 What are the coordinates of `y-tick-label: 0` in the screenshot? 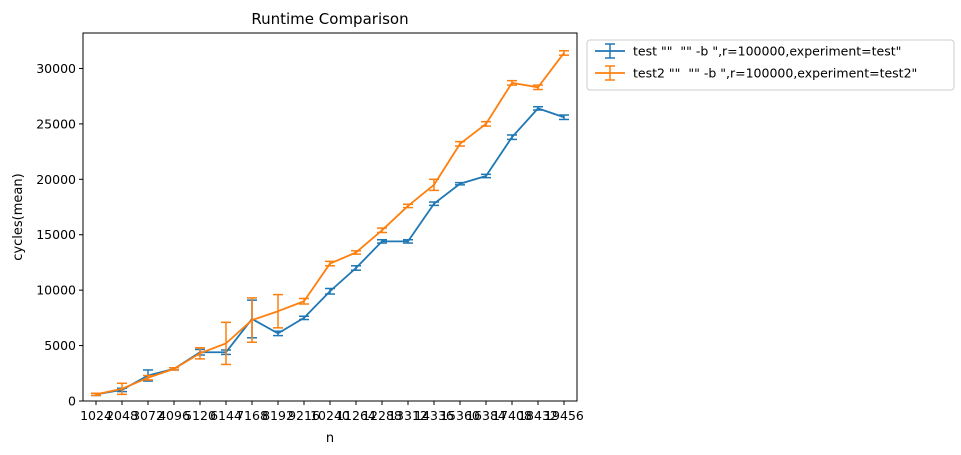 It's located at (72, 401).